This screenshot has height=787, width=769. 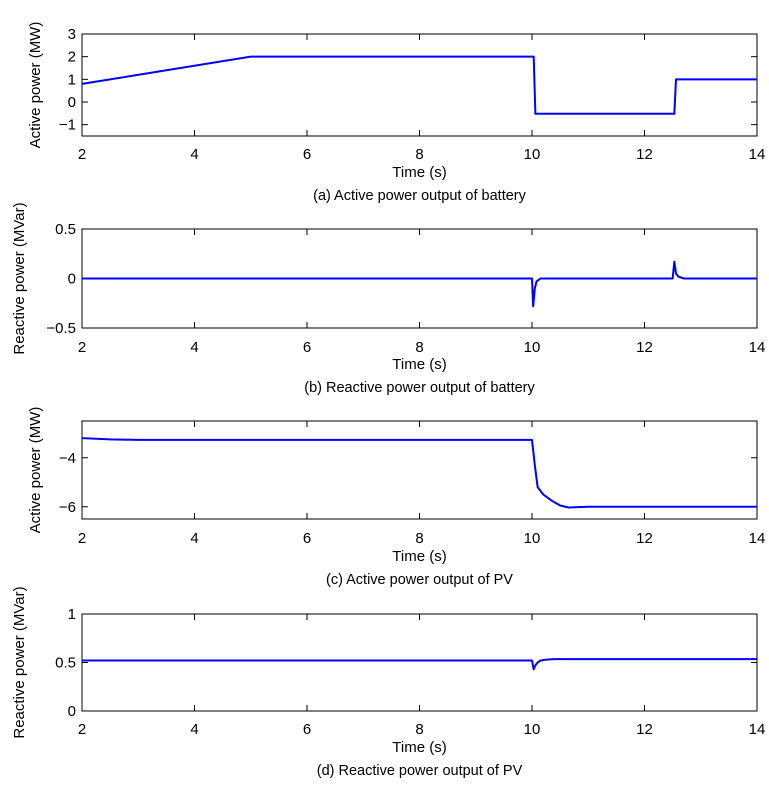 I want to click on chart-caption: (d) Reactive power output of PV, so click(x=420, y=771).